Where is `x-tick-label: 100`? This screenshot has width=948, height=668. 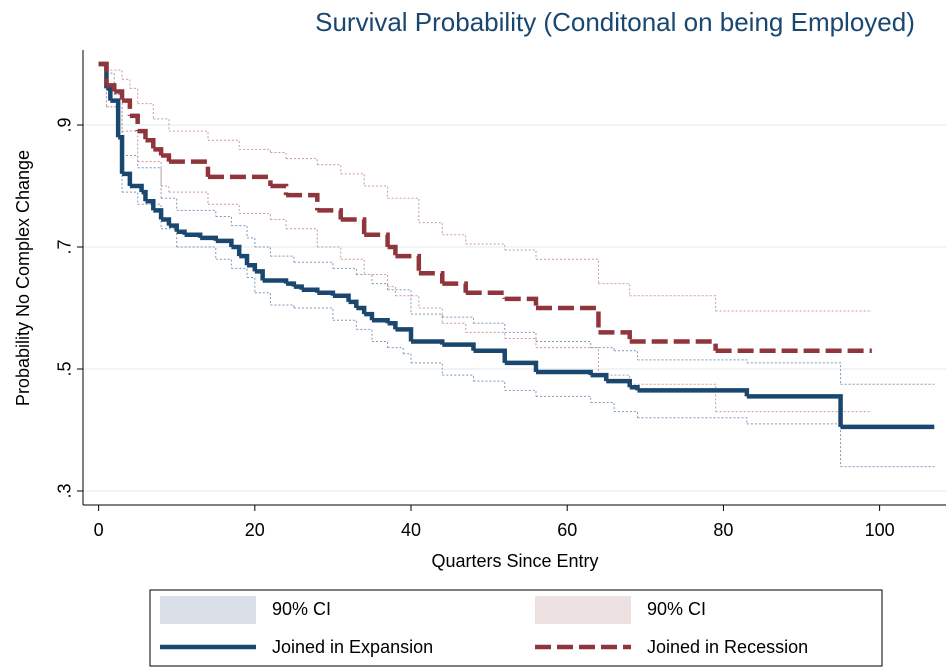
x-tick-label: 100 is located at coordinates (880, 530).